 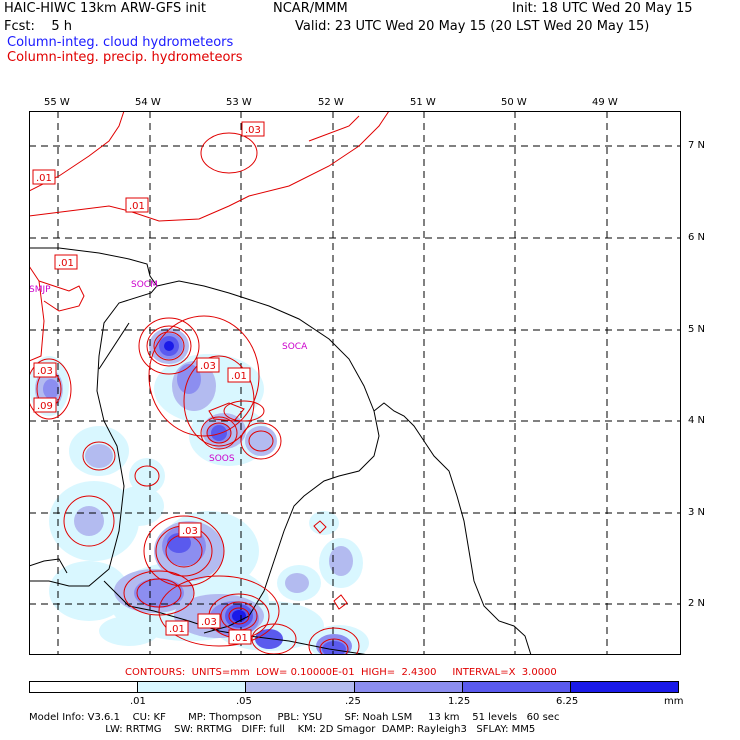 I want to click on colorbar-units: mm, so click(x=674, y=701).